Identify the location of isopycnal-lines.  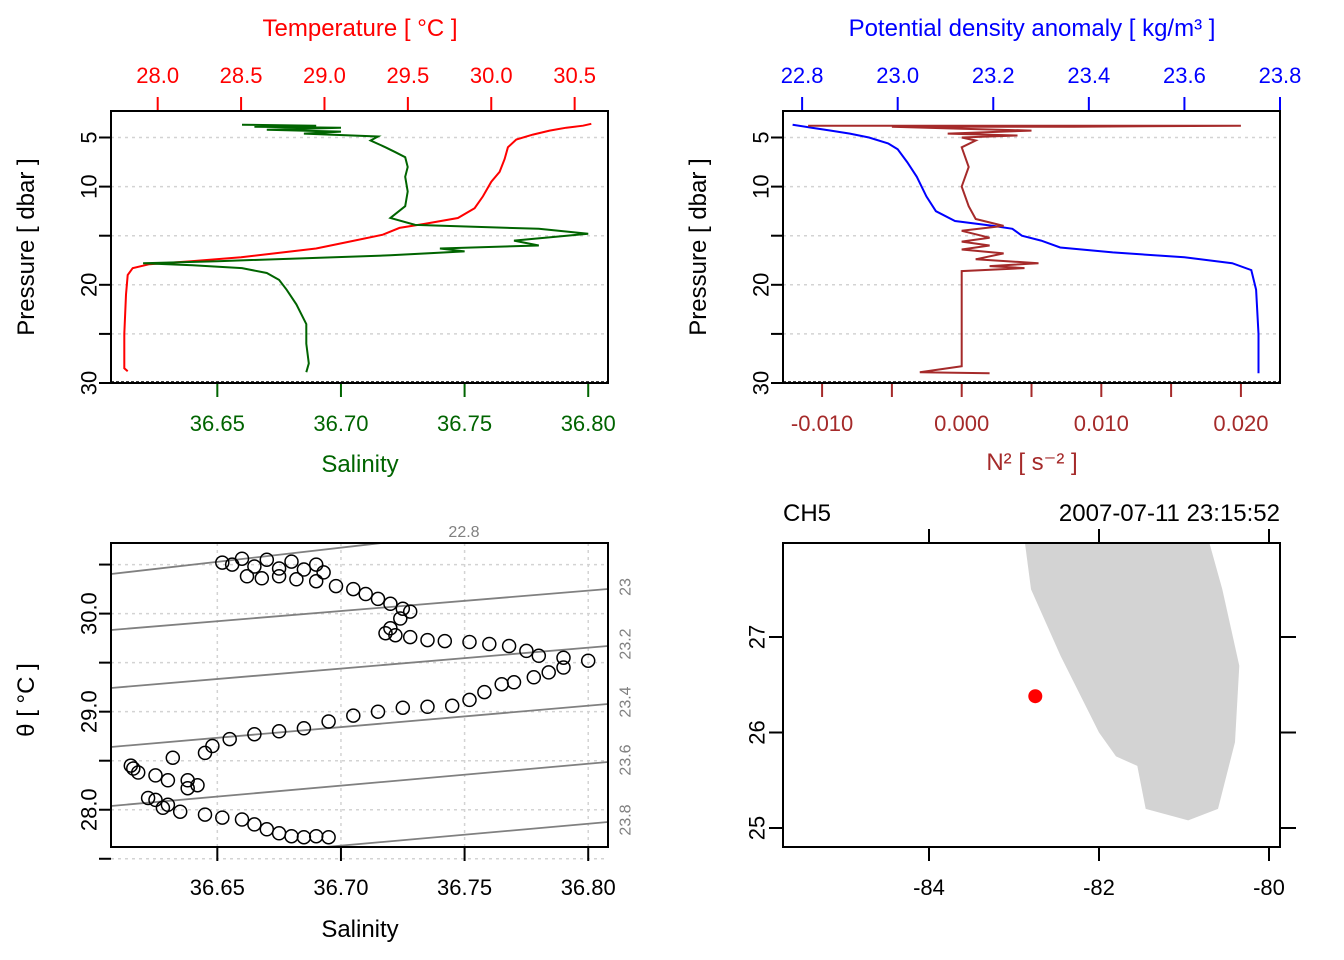
(359, 695).